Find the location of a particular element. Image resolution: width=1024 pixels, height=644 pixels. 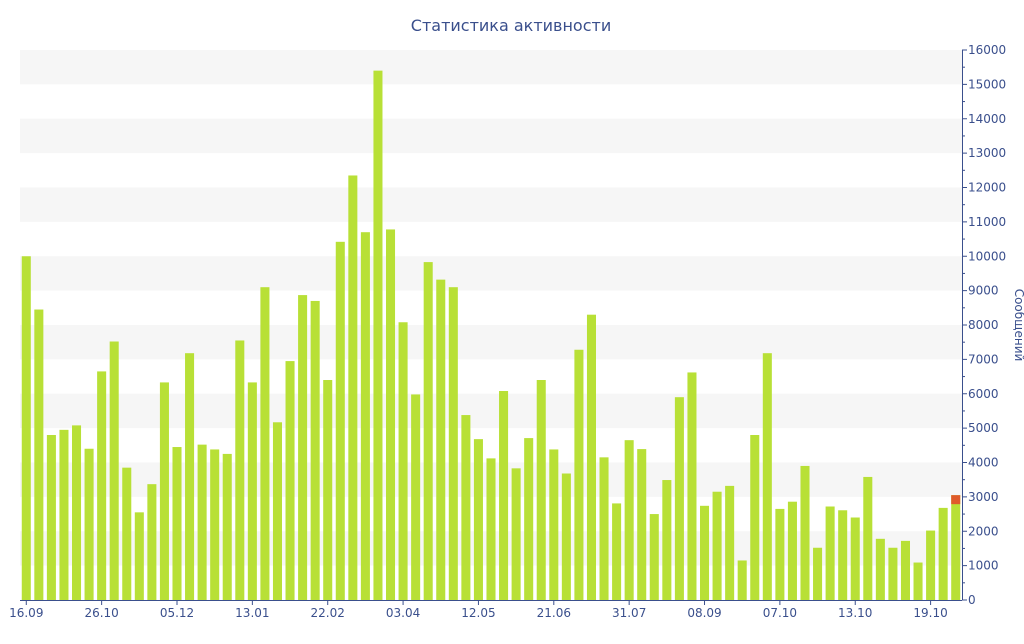

y-tick-label: 15000 is located at coordinates (987, 84).